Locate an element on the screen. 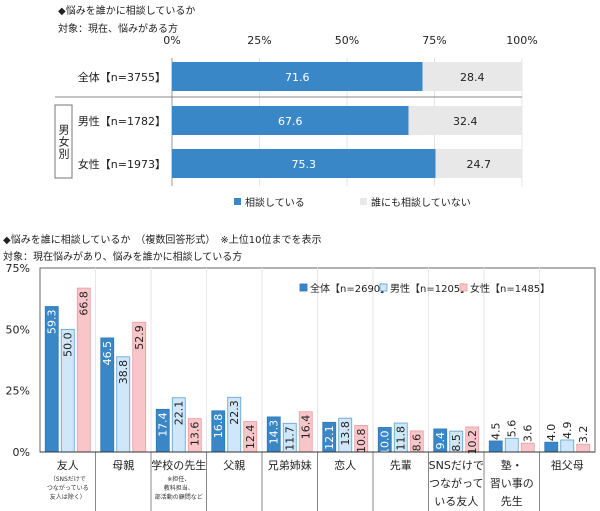  data-label: 3.6 is located at coordinates (528, 434).